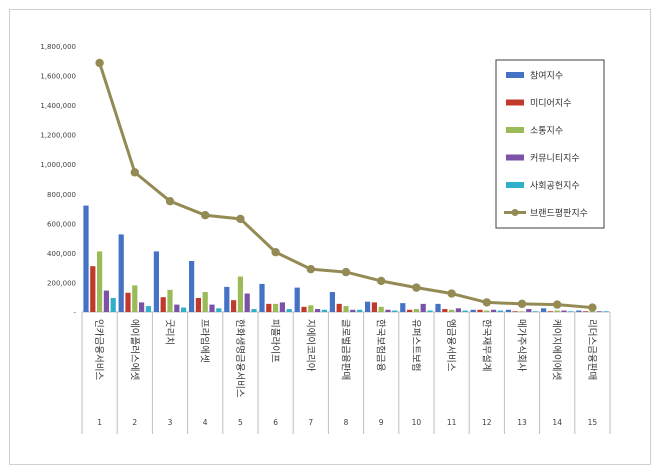 This screenshot has height=474, width=660. What do you see at coordinates (593, 422) in the screenshot?
I see `rank-label: 15` at bounding box center [593, 422].